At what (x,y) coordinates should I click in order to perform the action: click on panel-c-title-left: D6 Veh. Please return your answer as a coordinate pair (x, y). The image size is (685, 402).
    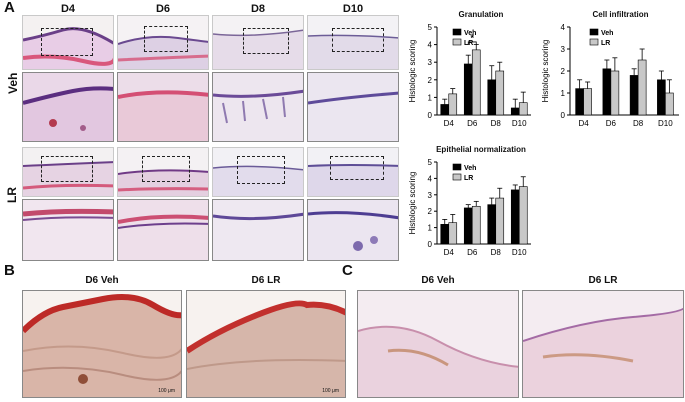
    Looking at the image, I should click on (438, 280).